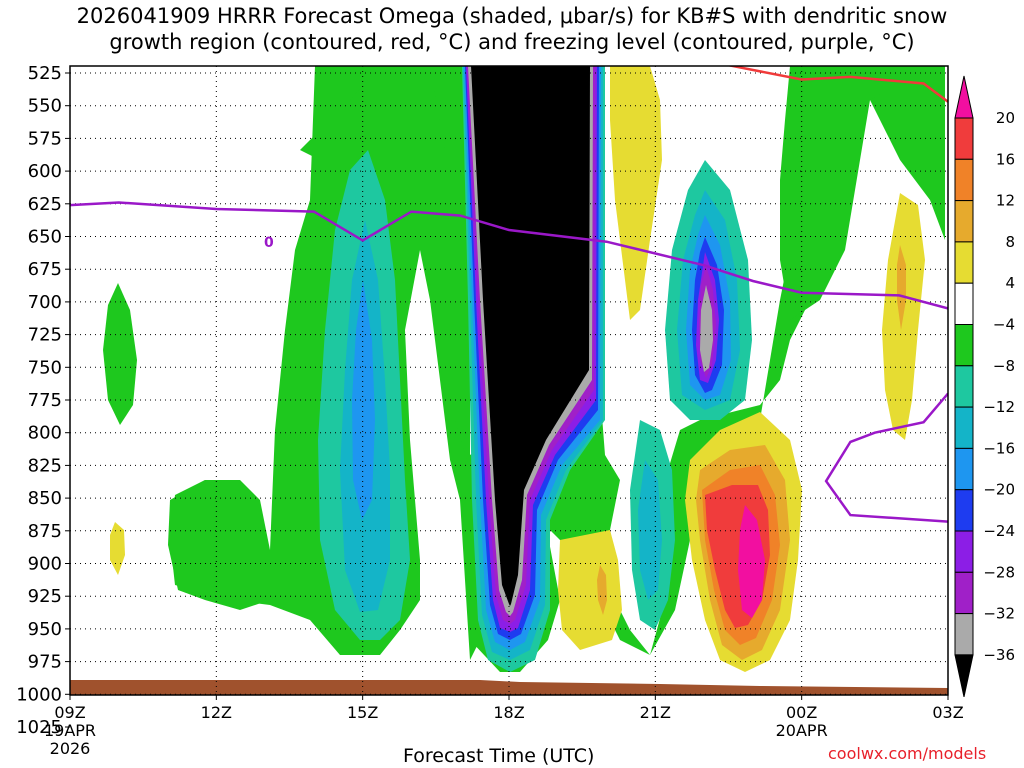 The height and width of the screenshot is (768, 1024). Describe the element at coordinates (219, 545) in the screenshot. I see `omega-region-green-sw` at that location.